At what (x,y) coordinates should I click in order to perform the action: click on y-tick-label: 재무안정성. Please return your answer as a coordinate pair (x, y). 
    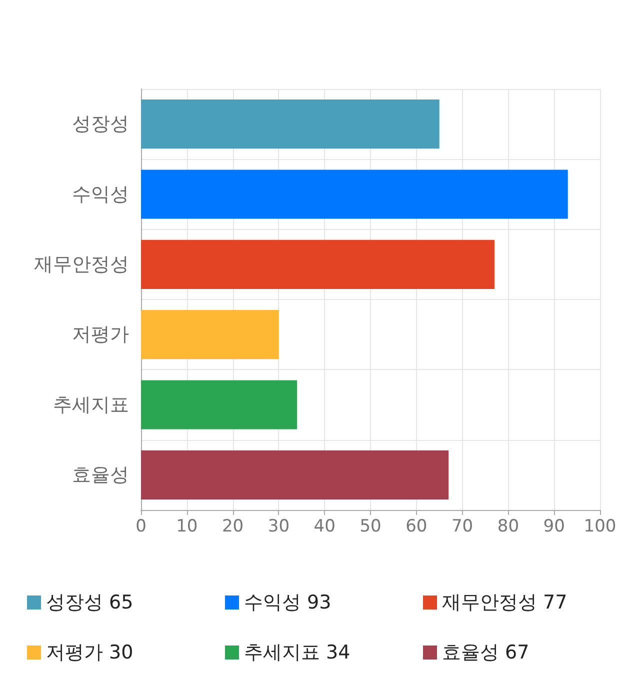
    Looking at the image, I should click on (81, 264).